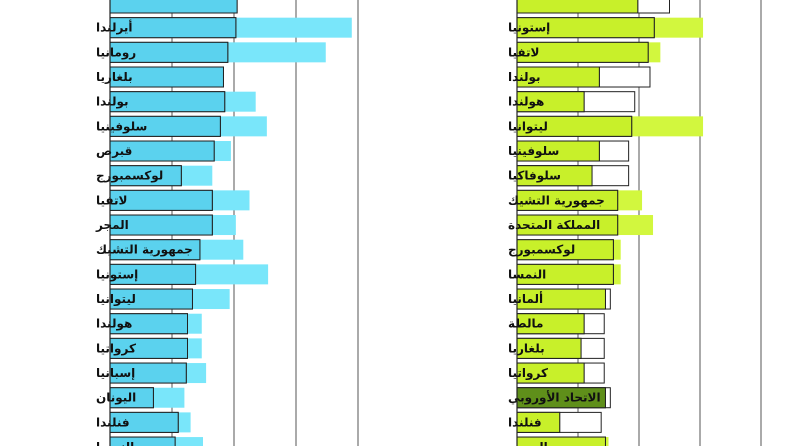  I want to click on left-category-label: لاتفيا, so click(111, 200).